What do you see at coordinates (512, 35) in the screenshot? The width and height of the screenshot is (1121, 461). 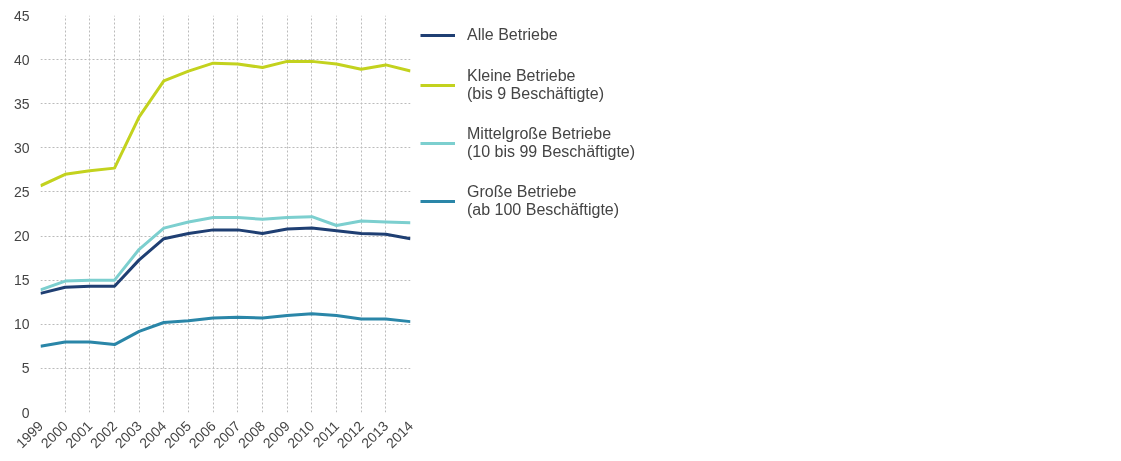 I see `legend-label: Alle Betriebe` at bounding box center [512, 35].